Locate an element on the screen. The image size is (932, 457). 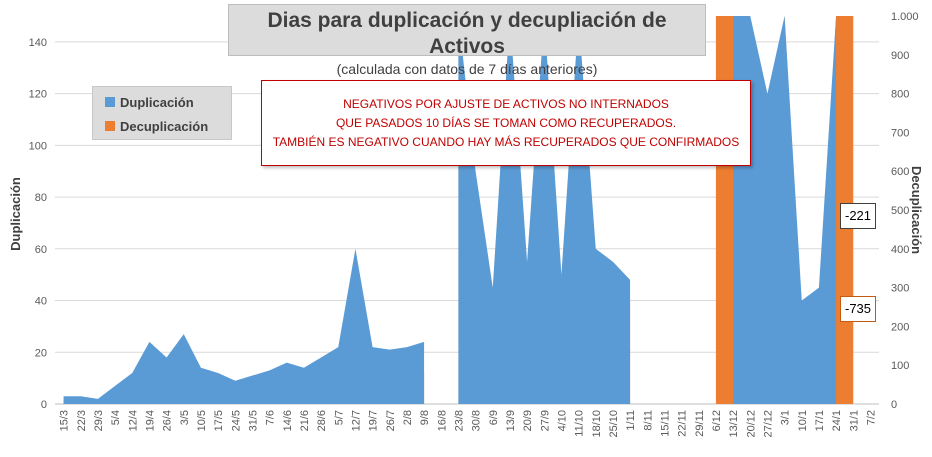
x-tick-label-29: 4/10 is located at coordinates (562, 420).